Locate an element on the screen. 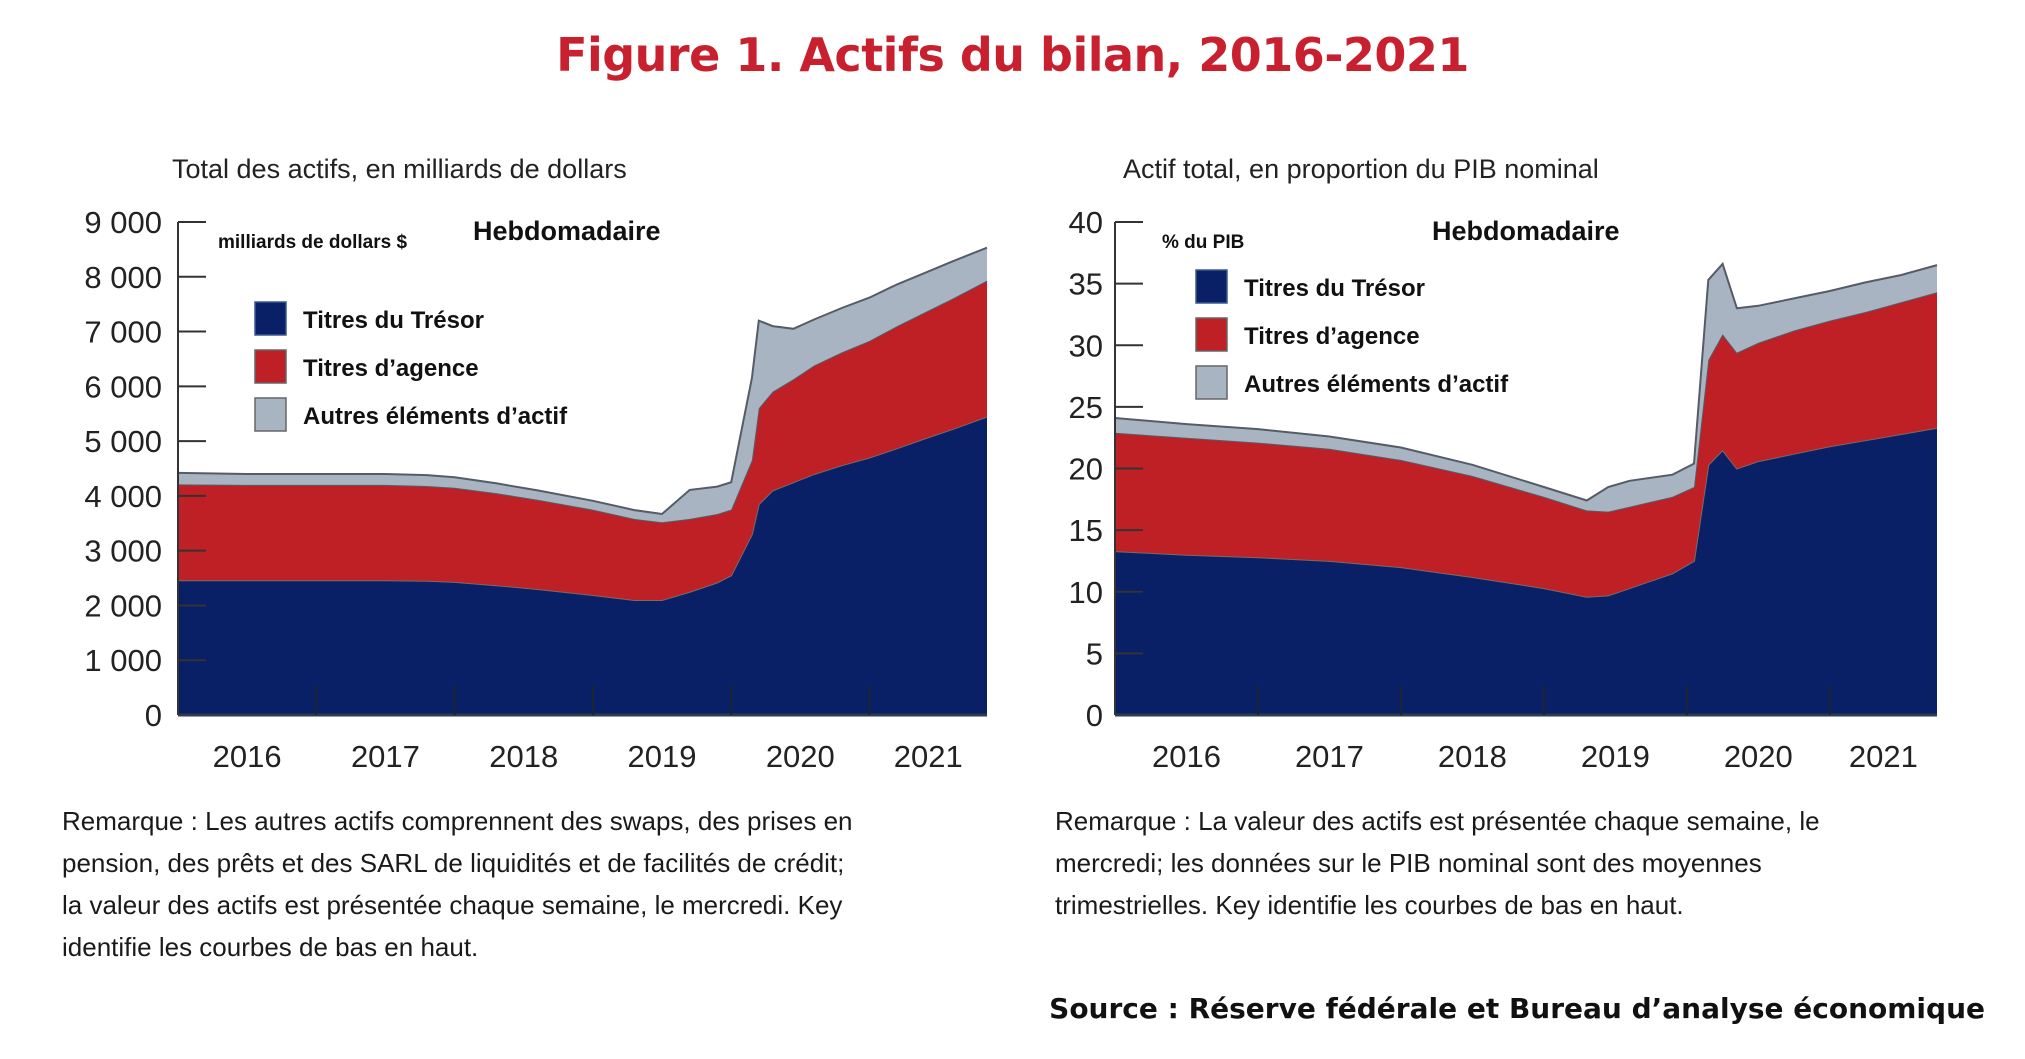  y-tick-label: 35 is located at coordinates (1086, 284).